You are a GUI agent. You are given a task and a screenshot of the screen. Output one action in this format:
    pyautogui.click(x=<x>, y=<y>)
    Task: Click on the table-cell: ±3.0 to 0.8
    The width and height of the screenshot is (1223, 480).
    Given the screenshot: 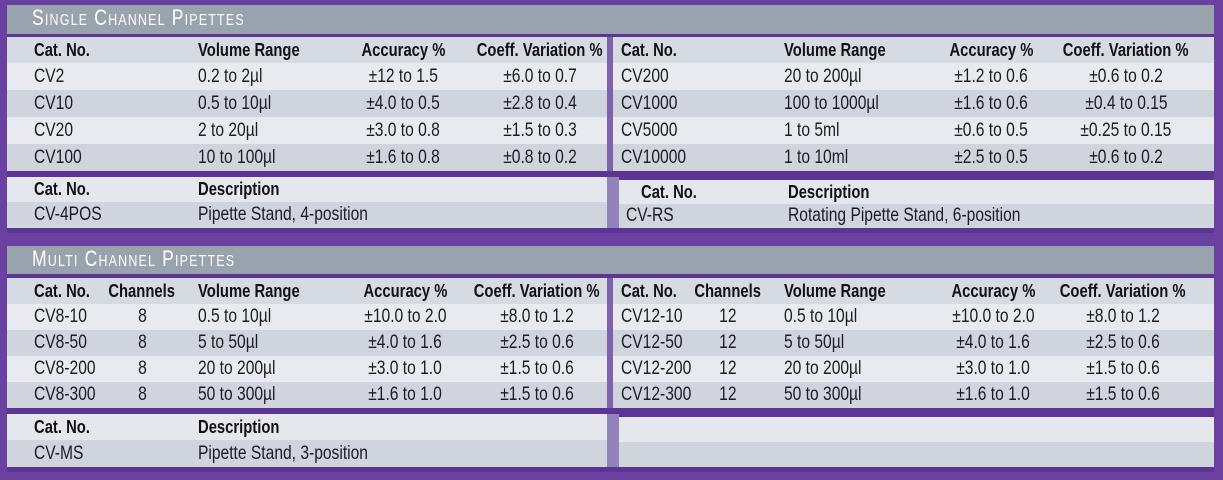 What is the action you would take?
    pyautogui.click(x=403, y=130)
    